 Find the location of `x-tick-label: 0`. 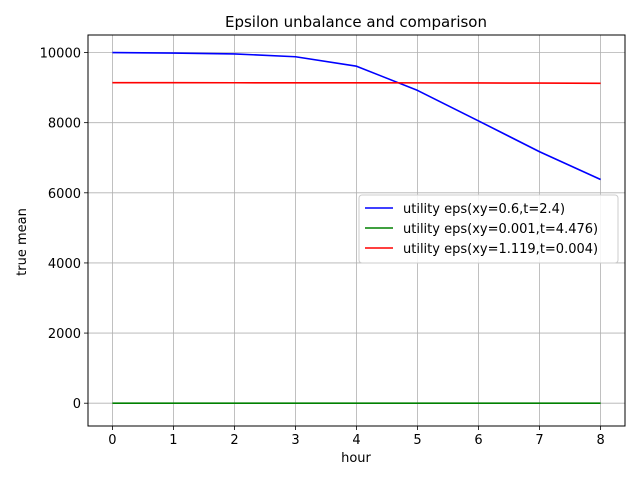

x-tick-label: 0 is located at coordinates (112, 440).